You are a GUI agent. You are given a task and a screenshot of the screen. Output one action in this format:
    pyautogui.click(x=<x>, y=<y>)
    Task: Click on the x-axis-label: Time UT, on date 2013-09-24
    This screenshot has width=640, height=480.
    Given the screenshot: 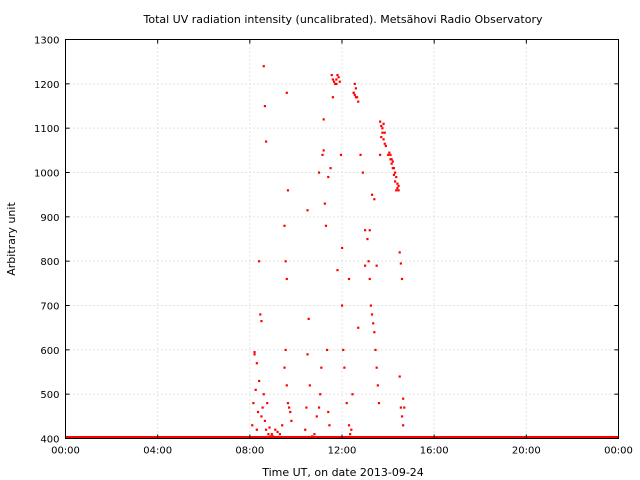 What is the action you would take?
    pyautogui.click(x=342, y=472)
    